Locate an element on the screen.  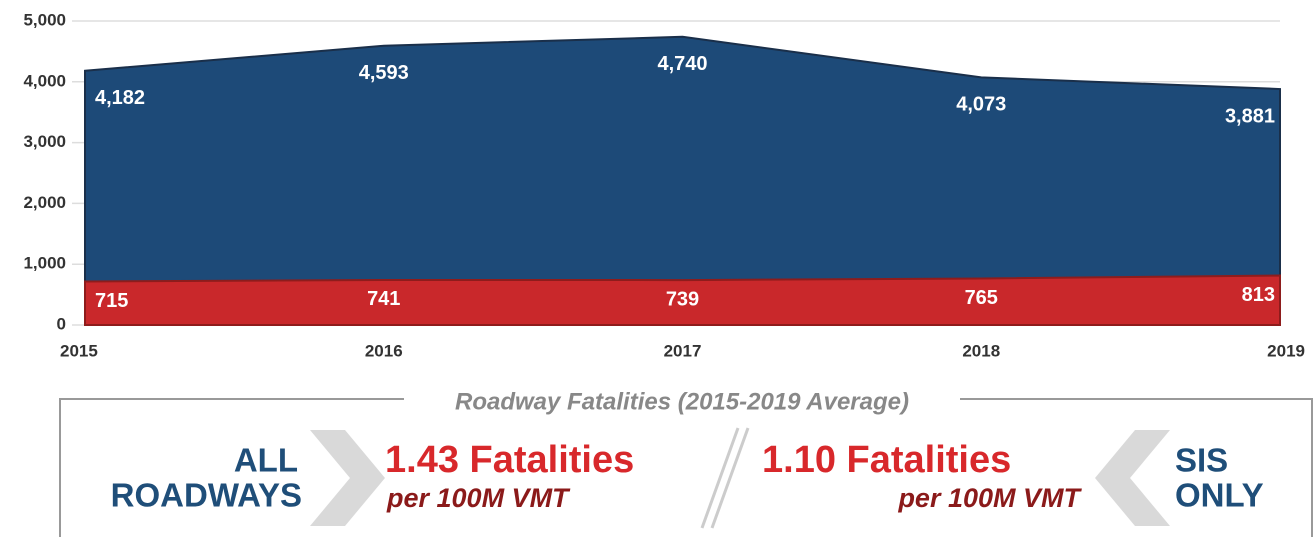
value-label: 715 is located at coordinates (111, 301).